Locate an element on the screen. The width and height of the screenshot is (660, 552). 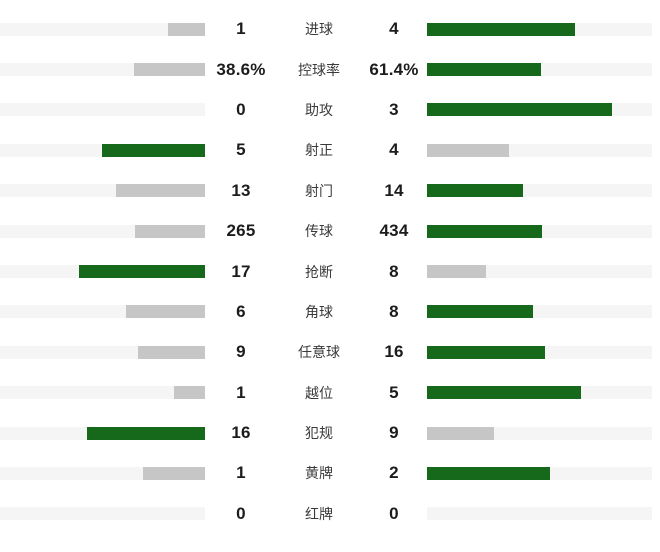
stat-label: 助攻 is located at coordinates (319, 109).